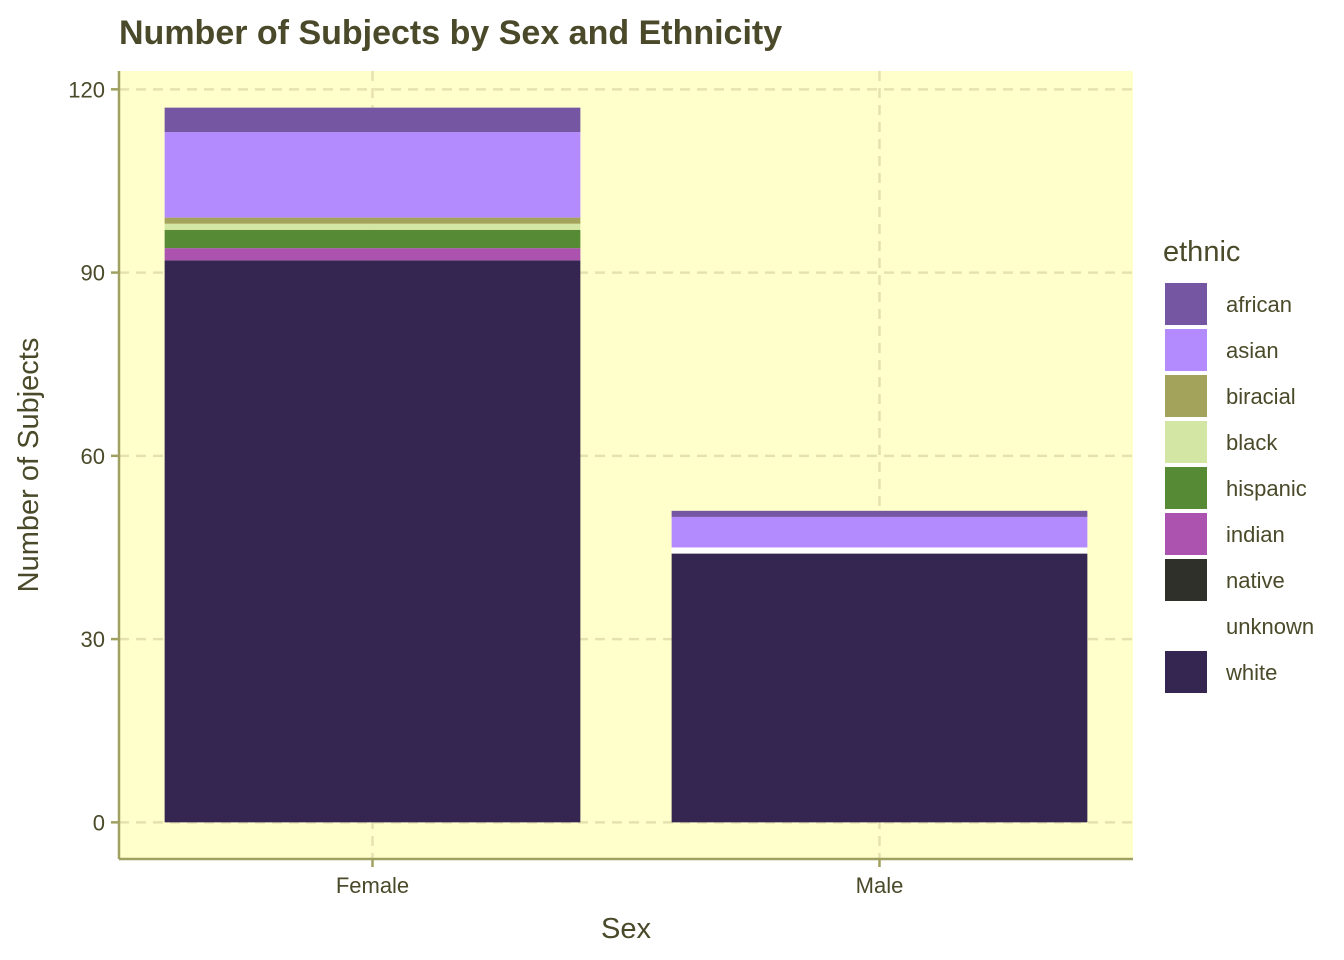 The width and height of the screenshot is (1344, 960). I want to click on y-tick-label: 30, so click(93, 639).